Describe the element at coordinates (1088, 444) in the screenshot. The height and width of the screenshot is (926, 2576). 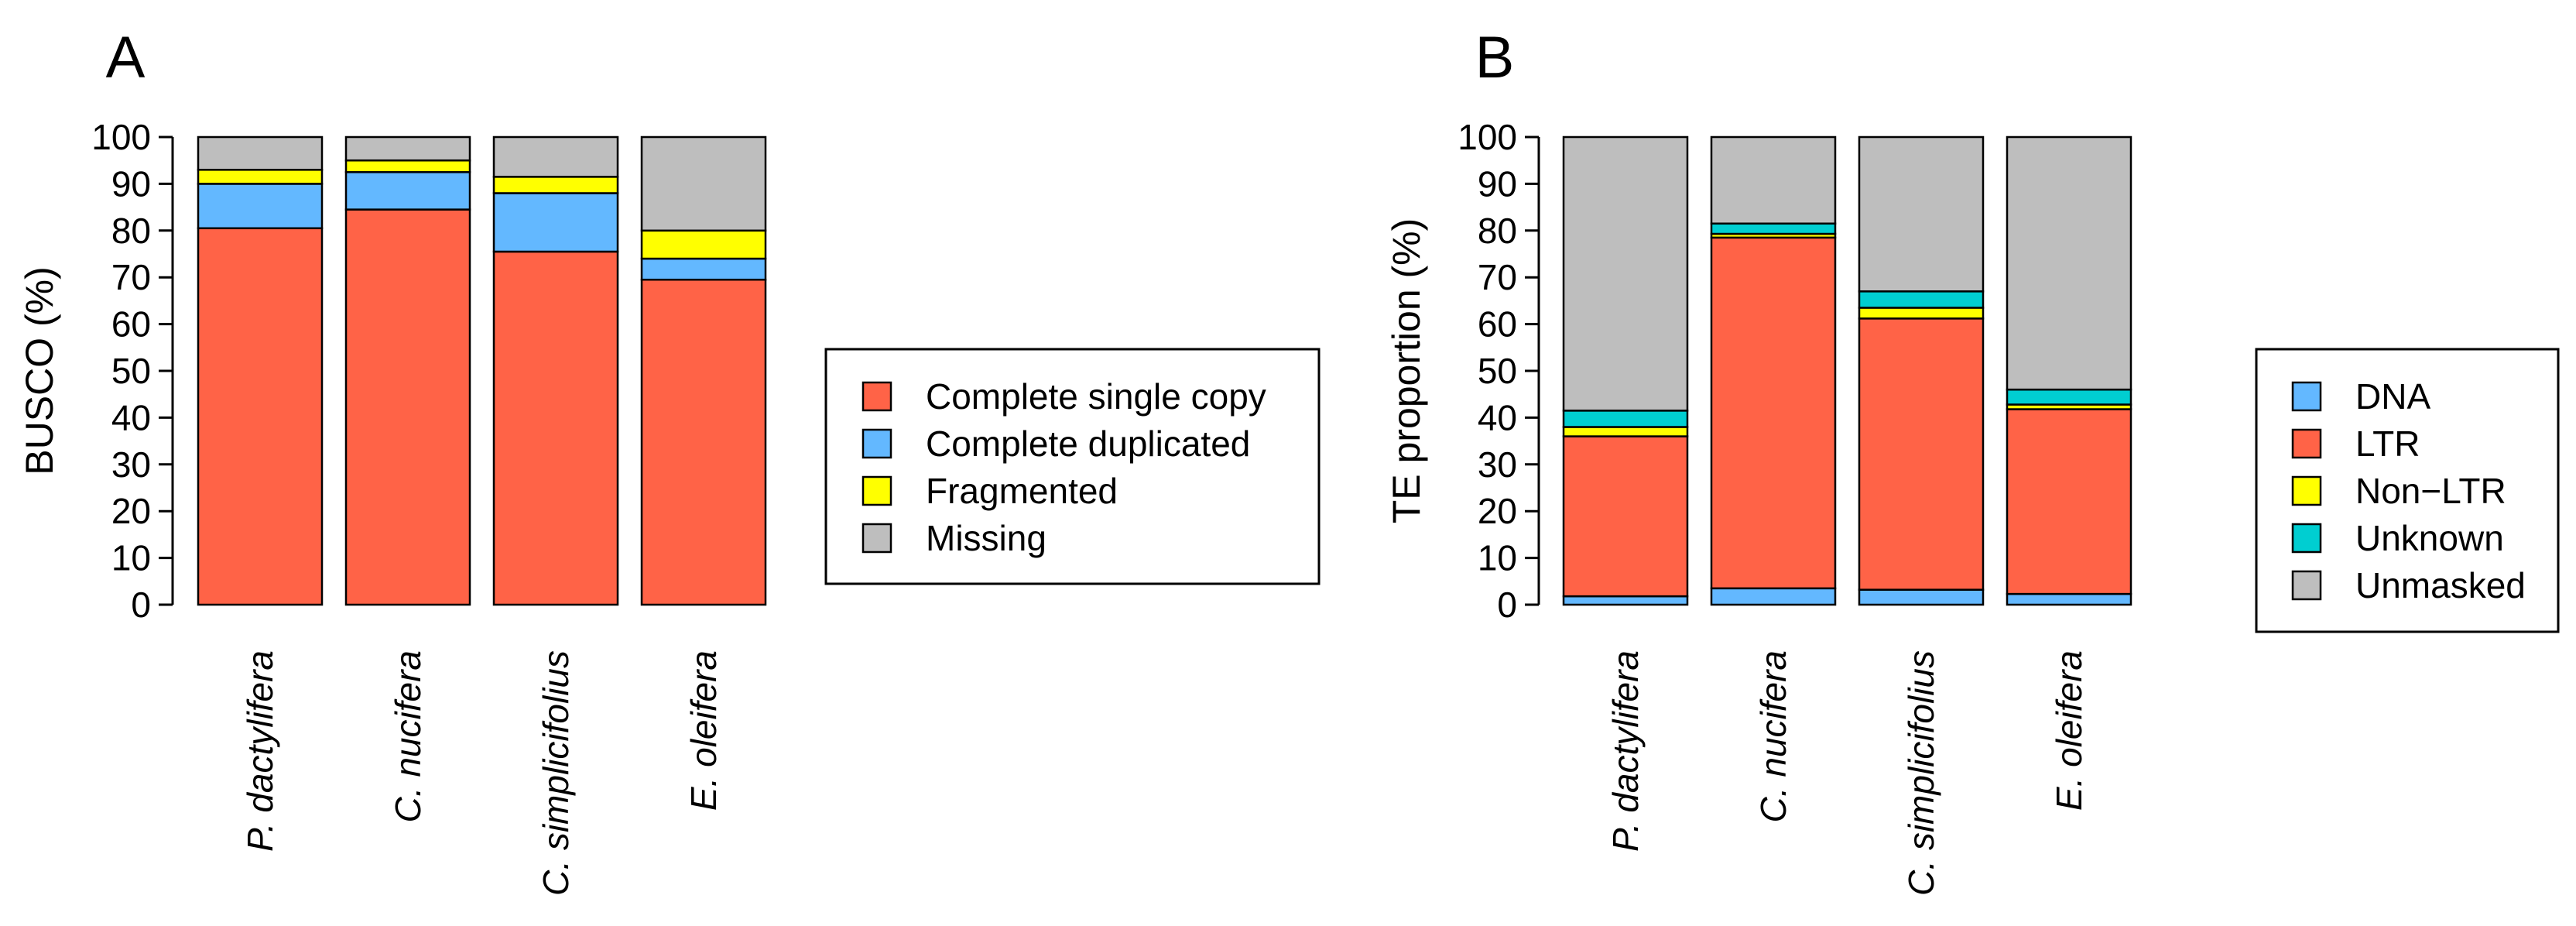
I see `legend-entry-label: Complete duplicated` at that location.